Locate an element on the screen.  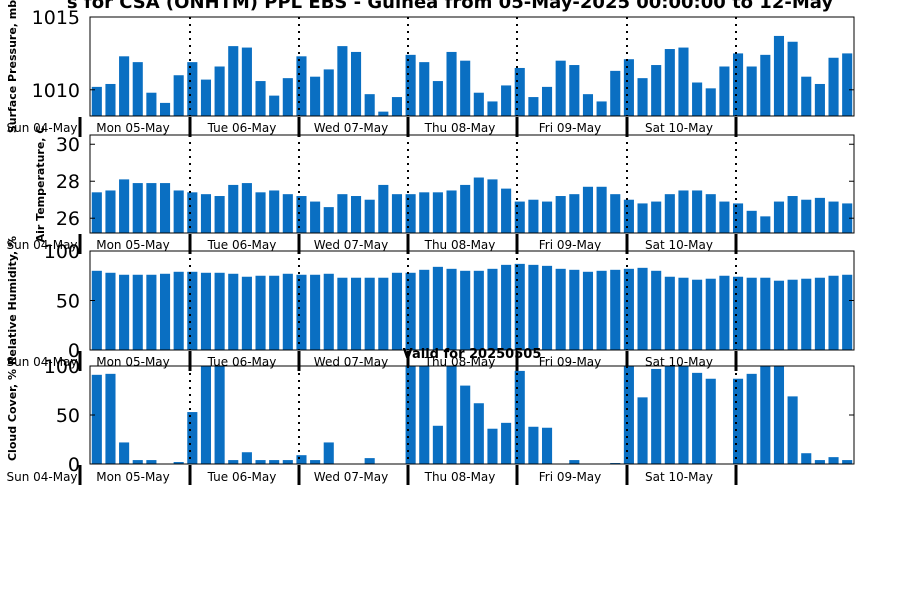
y-tick-label: 100 is located at coordinates (62, 367).